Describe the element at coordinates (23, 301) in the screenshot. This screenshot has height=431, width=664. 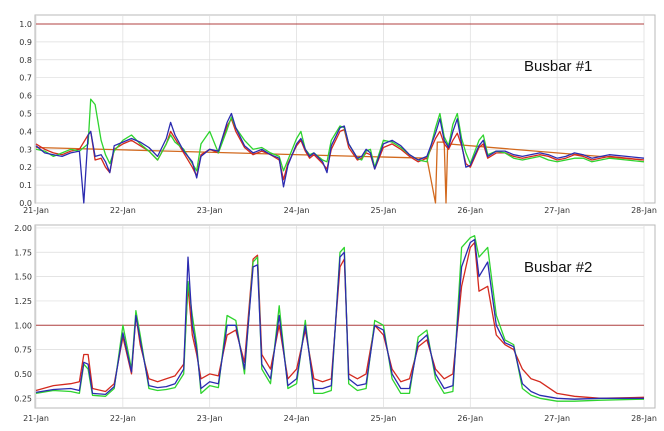
I see `y-tick-label: 1.25` at that location.